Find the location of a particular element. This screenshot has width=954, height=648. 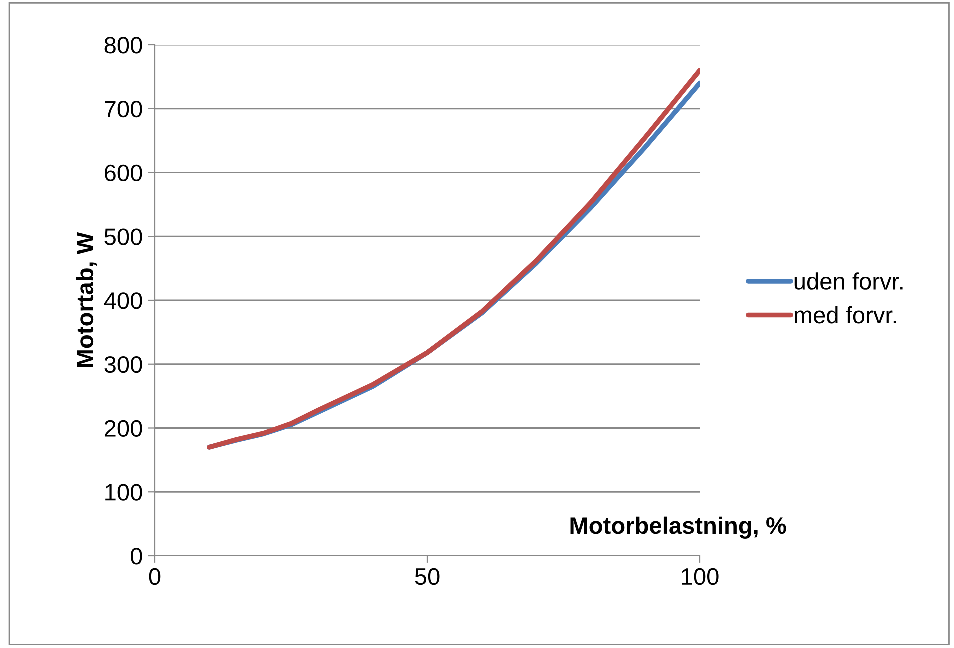

y-tick-label: 300 is located at coordinates (123, 365).